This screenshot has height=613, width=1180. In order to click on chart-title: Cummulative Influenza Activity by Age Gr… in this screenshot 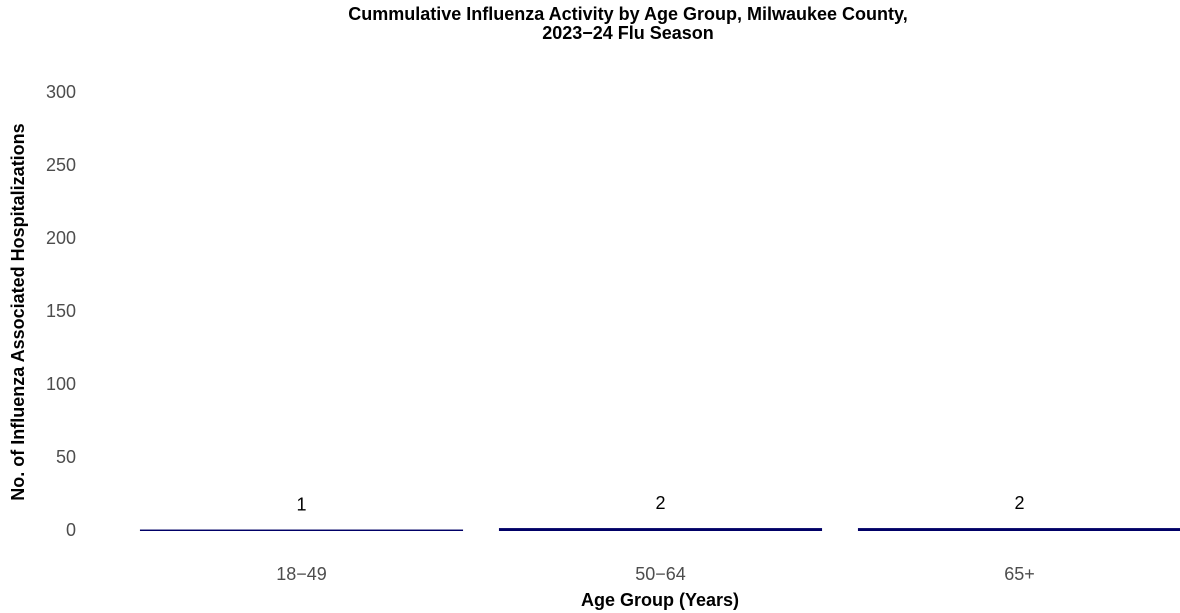, I will do `click(628, 23)`.